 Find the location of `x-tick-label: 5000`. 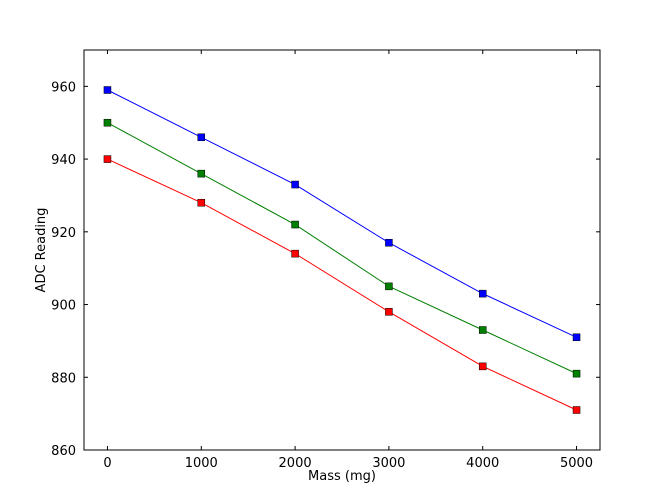

x-tick-label: 5000 is located at coordinates (576, 463).